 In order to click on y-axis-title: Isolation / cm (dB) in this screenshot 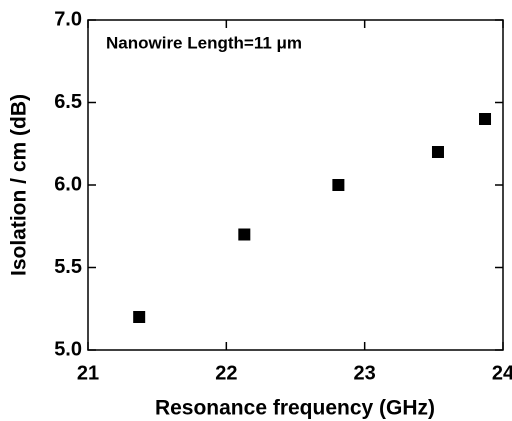, I will do `click(19, 185)`.